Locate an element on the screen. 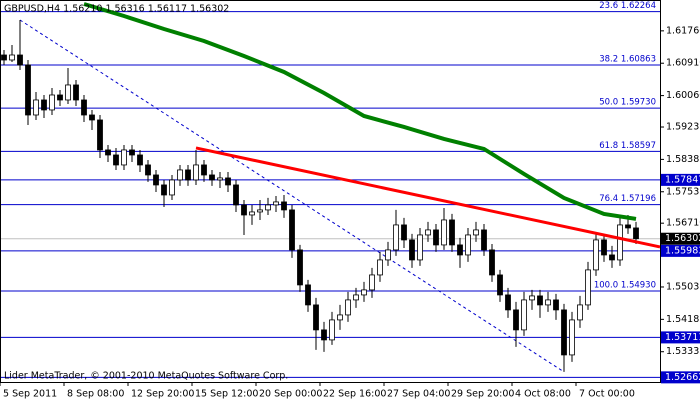 This screenshot has height=402, width=700. fib-label: 50.0 1.59730 is located at coordinates (627, 103).